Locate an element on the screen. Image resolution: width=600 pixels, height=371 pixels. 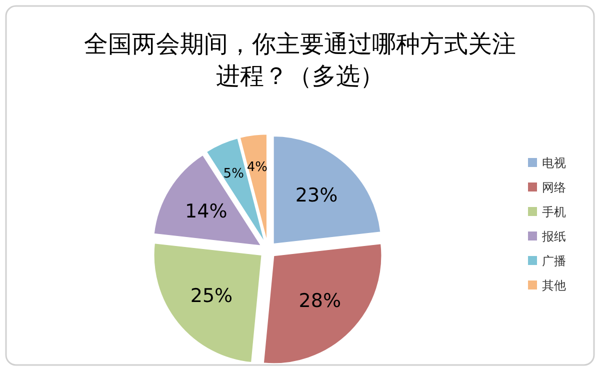
legend-label: 其他 is located at coordinates (554, 285).